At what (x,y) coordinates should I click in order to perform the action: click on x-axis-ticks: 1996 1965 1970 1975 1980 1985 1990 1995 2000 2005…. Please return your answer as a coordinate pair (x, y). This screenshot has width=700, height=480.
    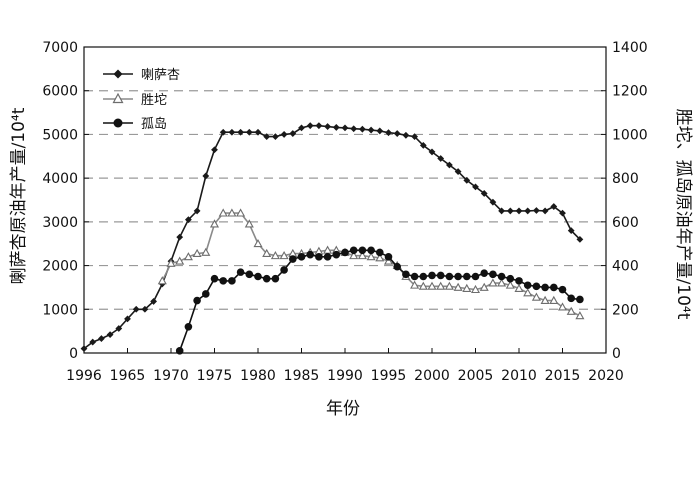
    Looking at the image, I should click on (345, 366).